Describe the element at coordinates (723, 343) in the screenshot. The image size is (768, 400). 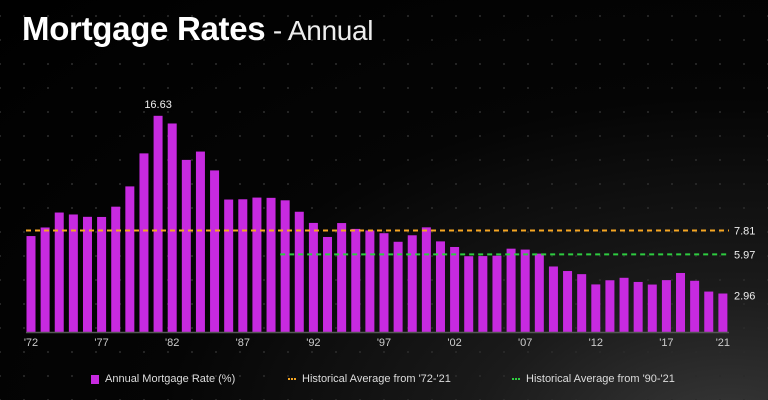
I see `x-tick-label: '21` at that location.